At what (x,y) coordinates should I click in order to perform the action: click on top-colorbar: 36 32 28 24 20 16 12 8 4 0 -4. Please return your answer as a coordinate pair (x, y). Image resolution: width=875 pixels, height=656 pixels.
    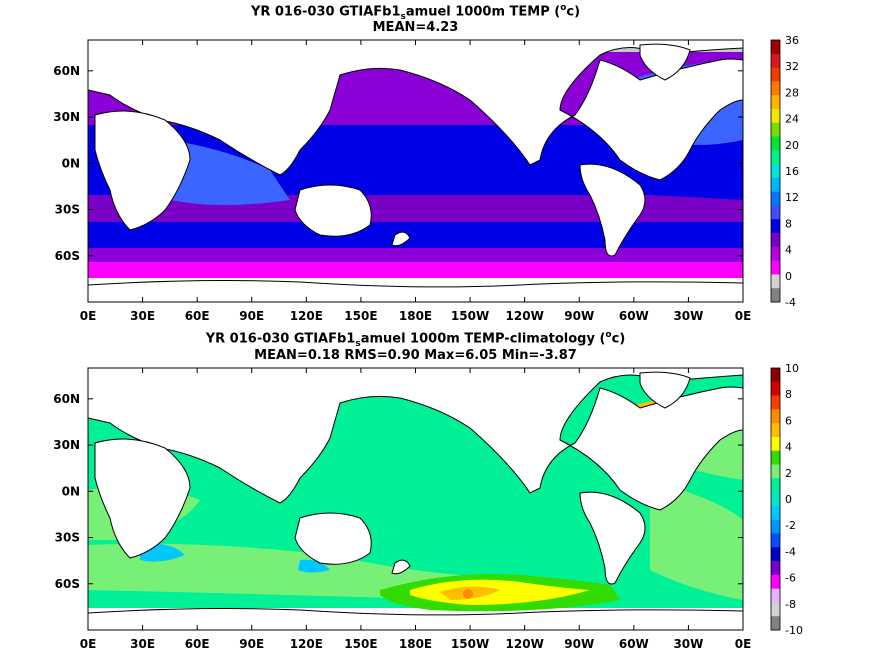
    Looking at the image, I should click on (784, 171).